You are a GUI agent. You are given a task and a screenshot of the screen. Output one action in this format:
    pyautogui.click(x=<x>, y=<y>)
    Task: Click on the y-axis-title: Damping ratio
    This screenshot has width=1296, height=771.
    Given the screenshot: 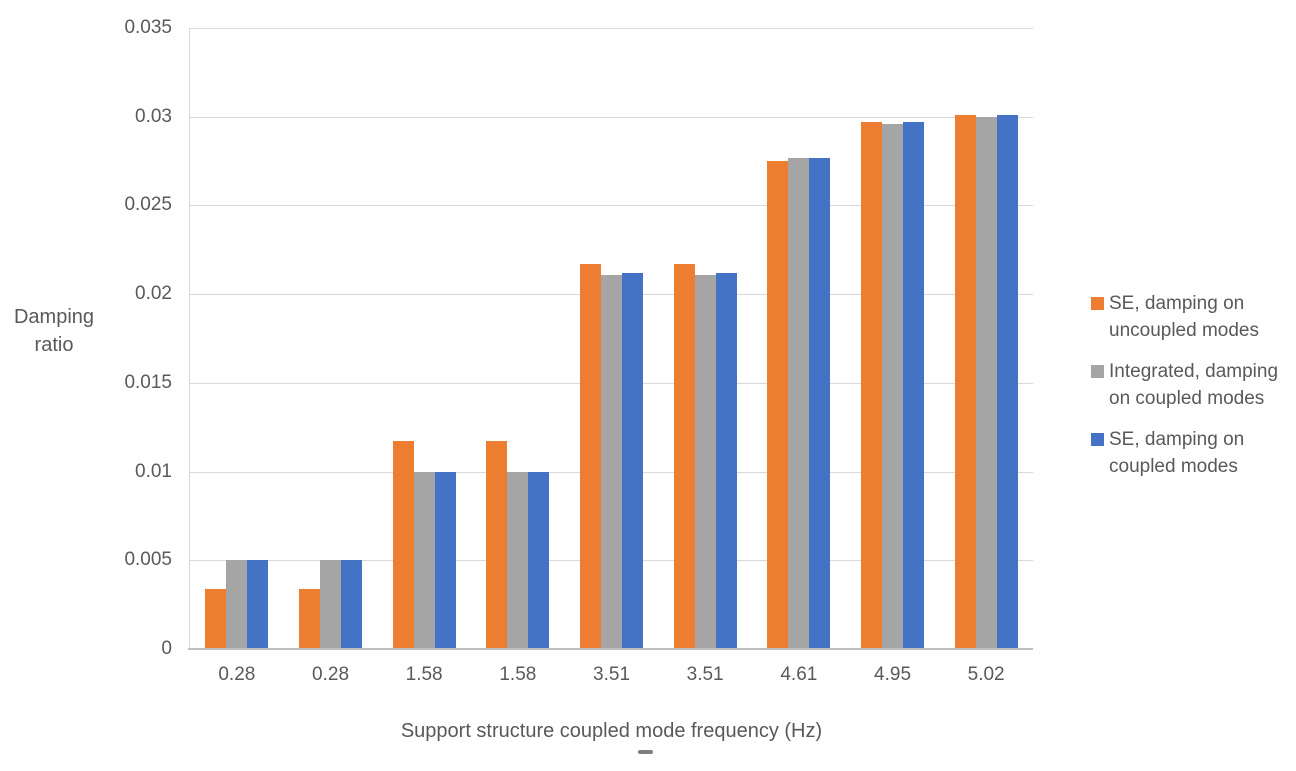 What is the action you would take?
    pyautogui.click(x=54, y=331)
    